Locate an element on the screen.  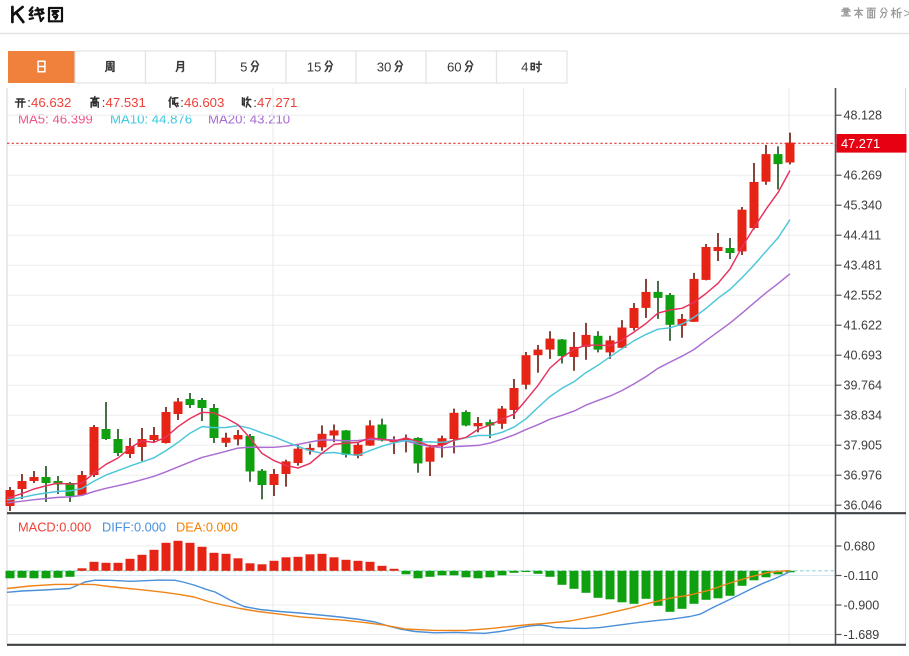
svg-text: 0.680 is located at coordinates (860, 546).